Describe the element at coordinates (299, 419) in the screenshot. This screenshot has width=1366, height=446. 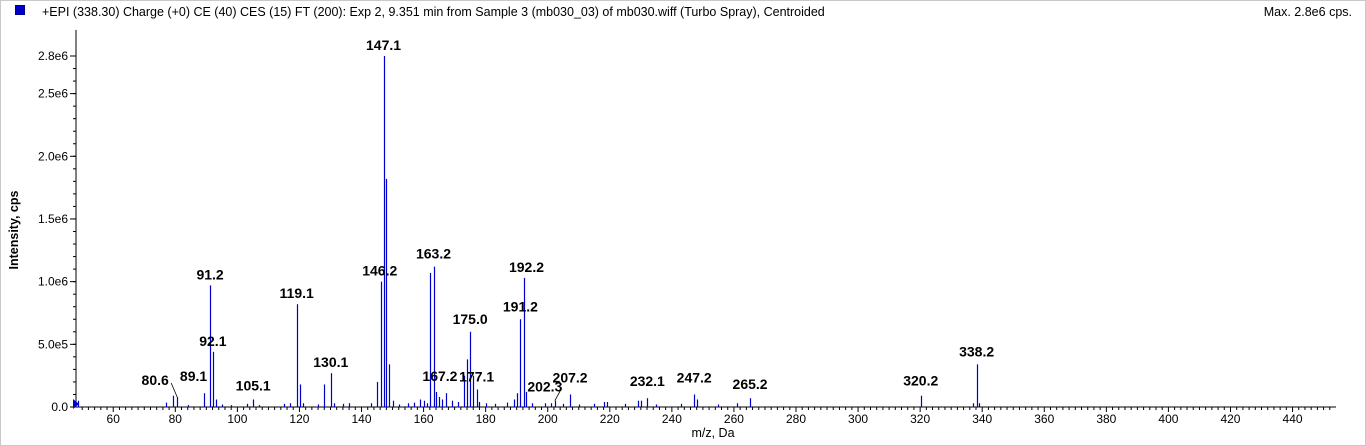
I see `x-tick-label: 120` at that location.